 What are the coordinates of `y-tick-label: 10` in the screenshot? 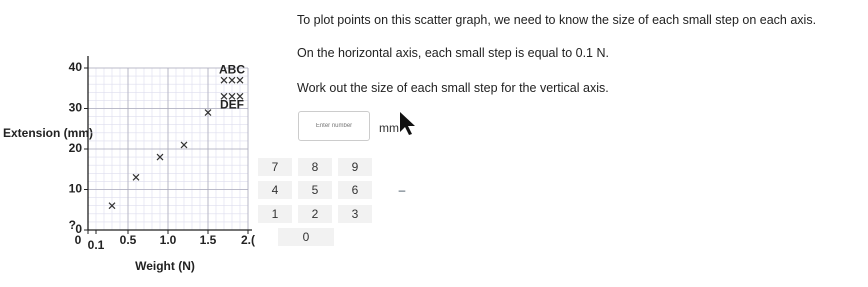 It's located at (76, 189).